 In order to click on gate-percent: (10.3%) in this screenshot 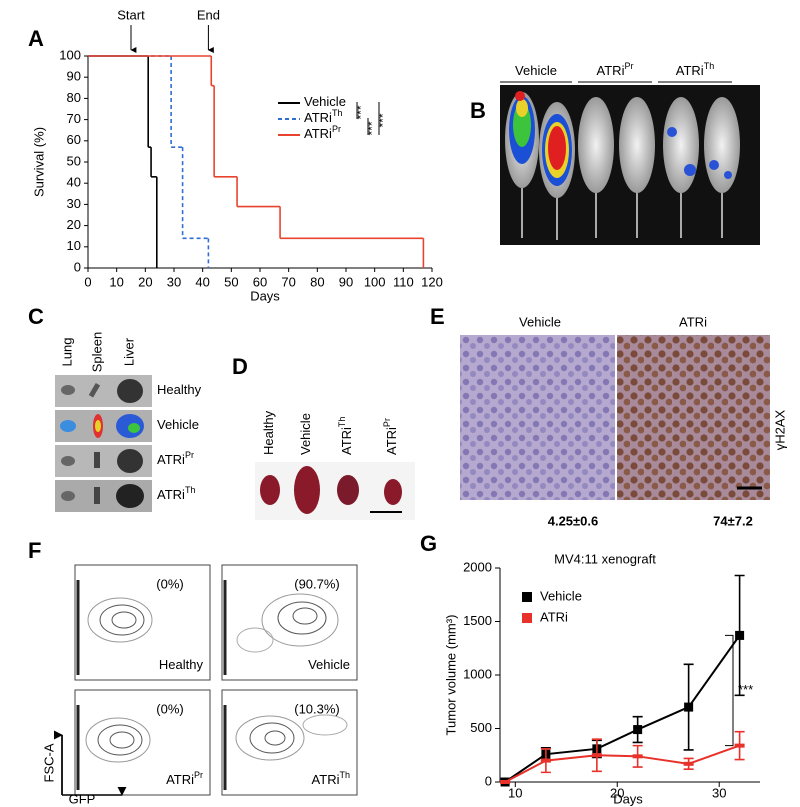, I will do `click(317, 708)`.